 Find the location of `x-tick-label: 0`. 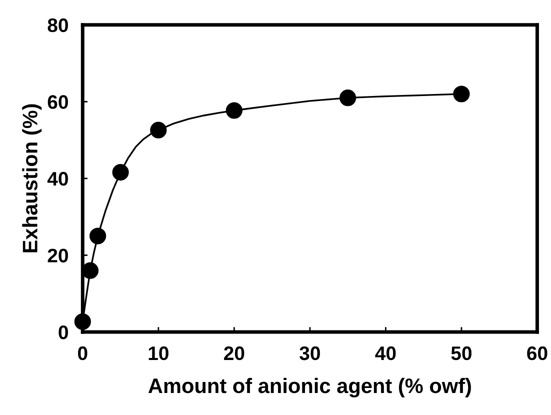

x-tick-label: 0 is located at coordinates (83, 353).